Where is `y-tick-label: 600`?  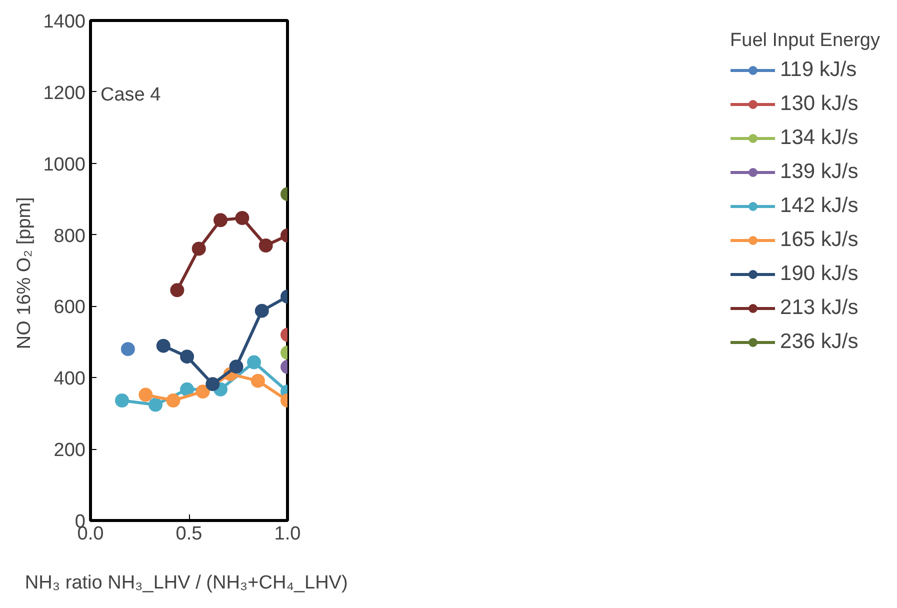 y-tick-label: 600 is located at coordinates (70, 307).